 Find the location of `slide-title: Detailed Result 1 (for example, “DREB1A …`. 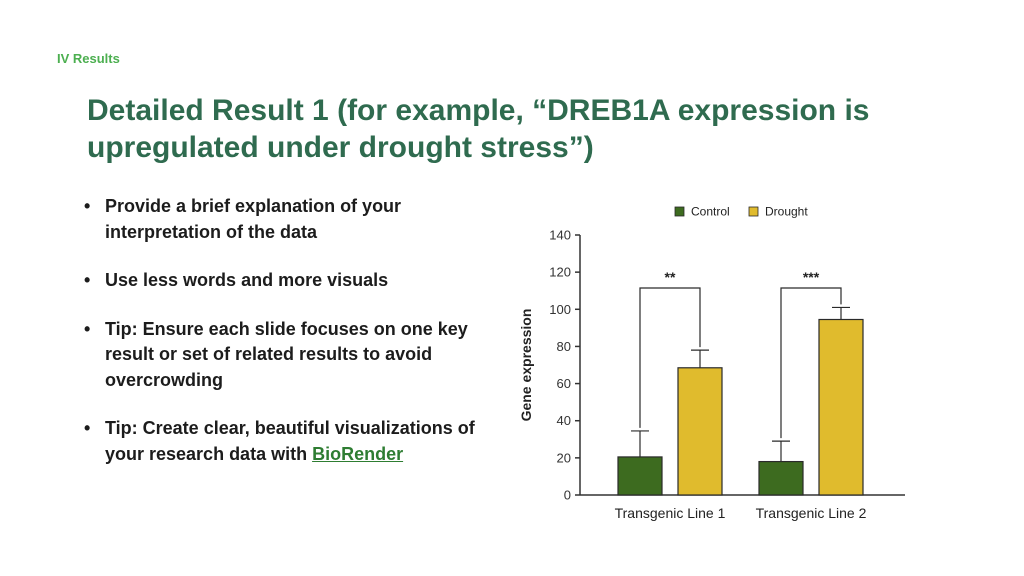

slide-title: Detailed Result 1 (for example, “DREB1A … is located at coordinates (527, 129).